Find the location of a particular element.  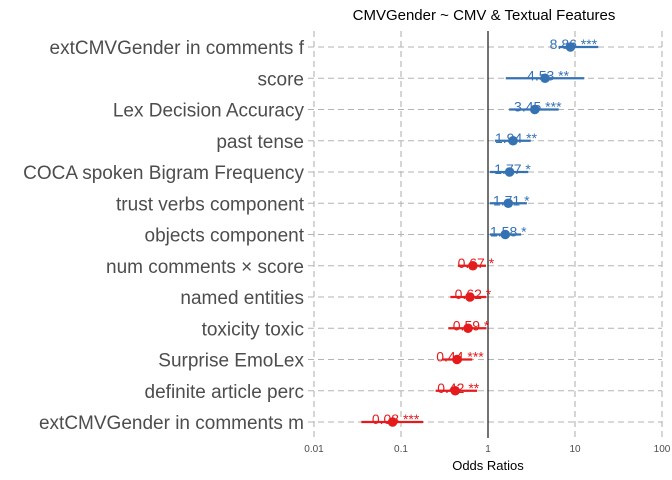

estimate-label: 1.71 * is located at coordinates (511, 200).